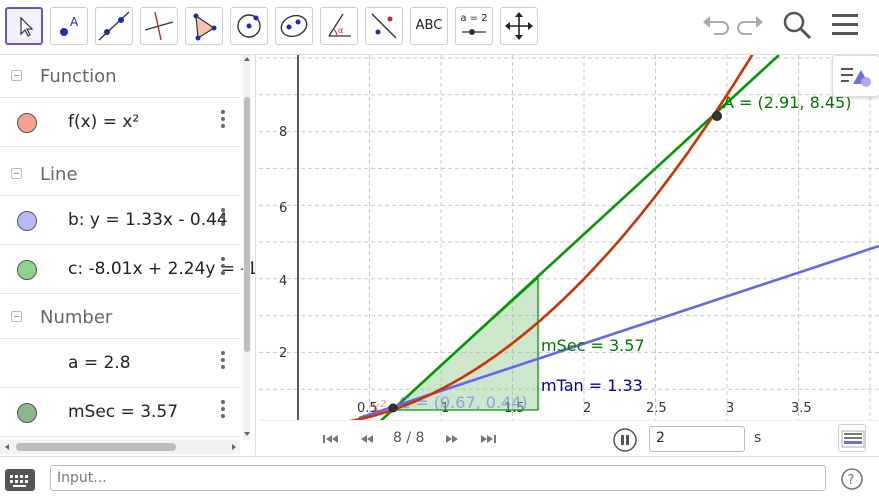 Image resolution: width=879 pixels, height=501 pixels. What do you see at coordinates (445, 408) in the screenshot?
I see `x-tick-label: 1` at bounding box center [445, 408].